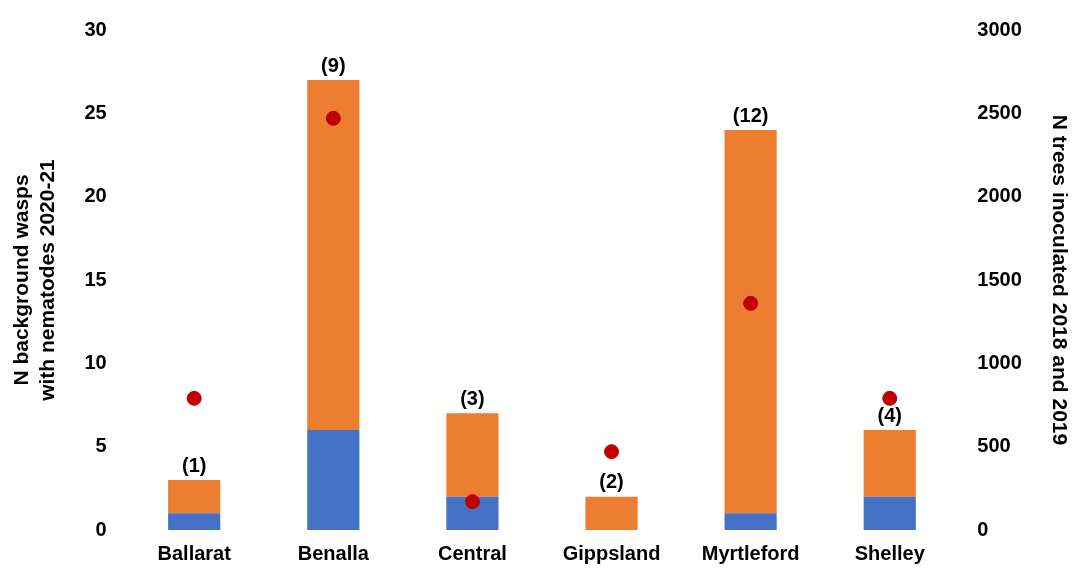 This screenshot has height=580, width=1081. I want to click on y2-tick-label: 2000, so click(999, 195).